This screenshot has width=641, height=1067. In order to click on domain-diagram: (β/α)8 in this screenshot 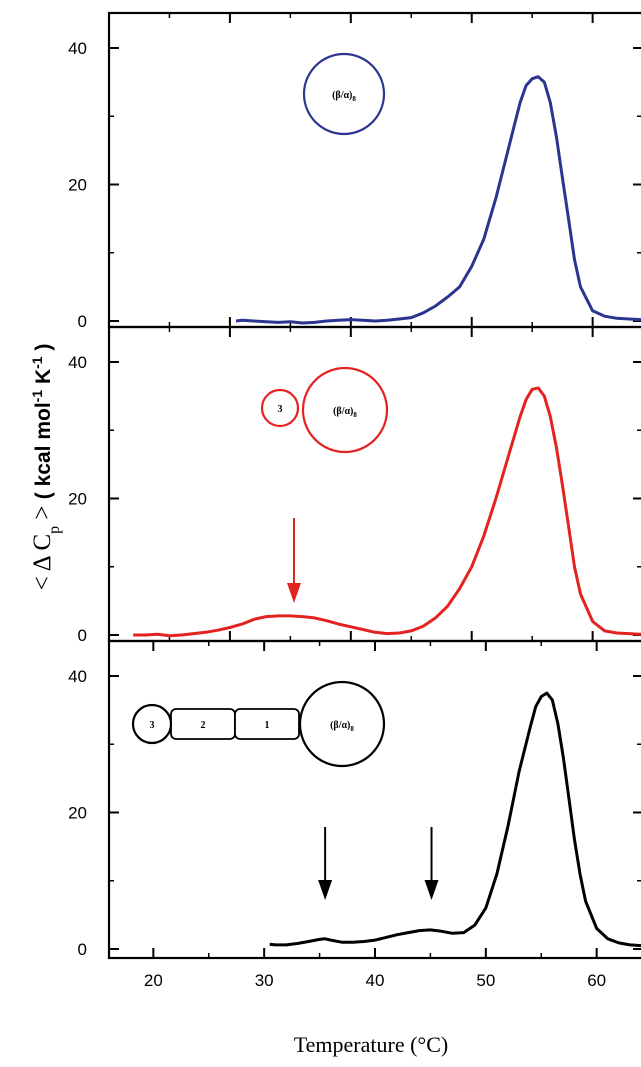, I will do `click(344, 94)`.